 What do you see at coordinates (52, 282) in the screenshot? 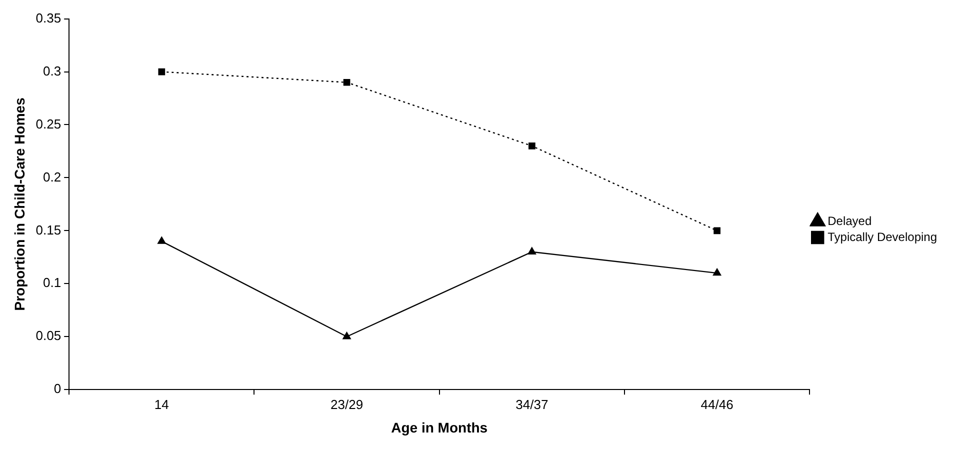
I see `y-tick-label: 0.1` at bounding box center [52, 282].